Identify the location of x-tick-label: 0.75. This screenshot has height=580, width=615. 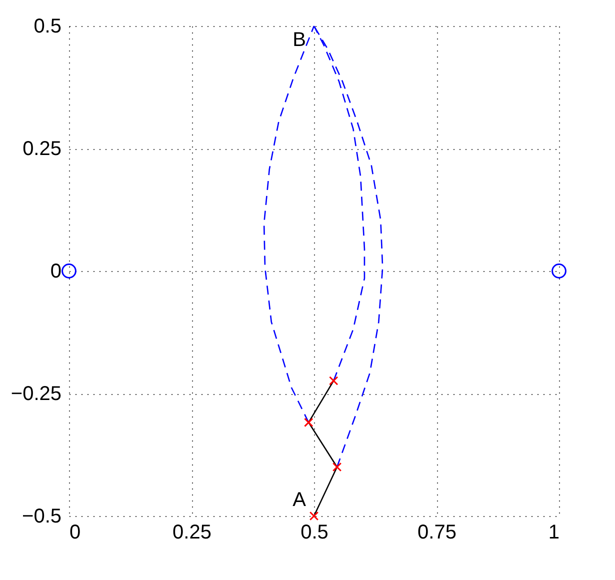
(437, 533).